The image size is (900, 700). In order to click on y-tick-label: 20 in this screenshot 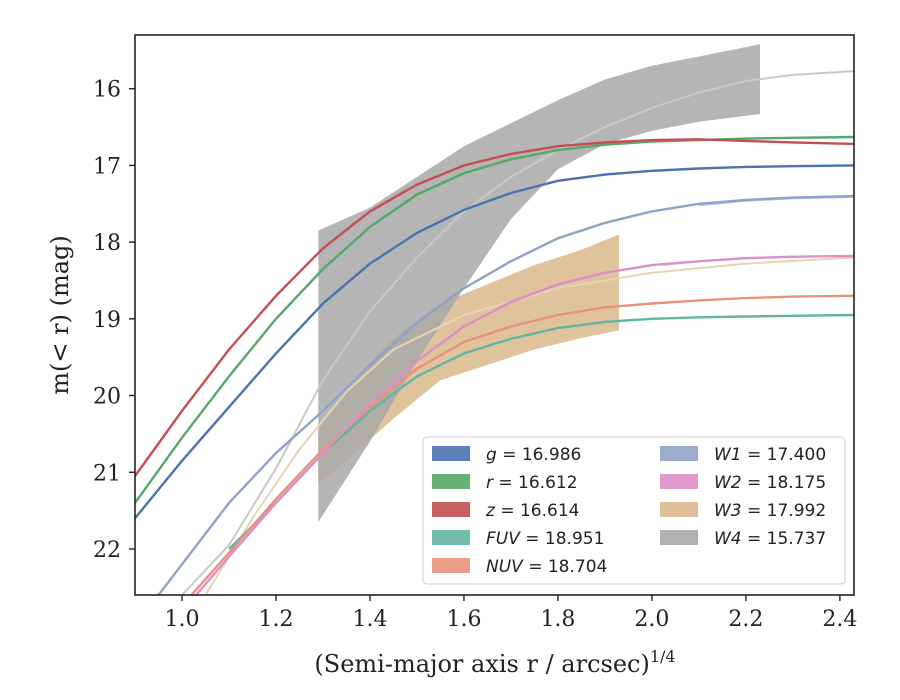, I will do `click(107, 397)`.